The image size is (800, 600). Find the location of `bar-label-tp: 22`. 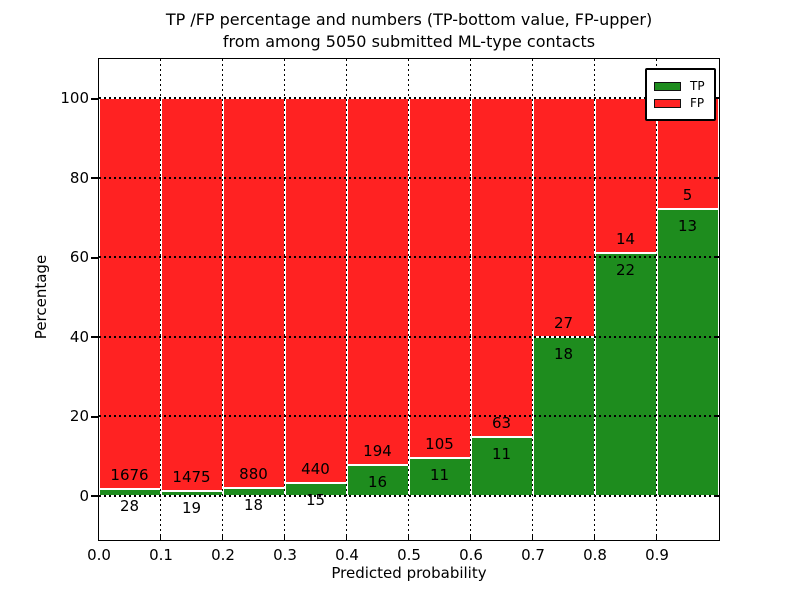

bar-label-tp: 22 is located at coordinates (625, 269).